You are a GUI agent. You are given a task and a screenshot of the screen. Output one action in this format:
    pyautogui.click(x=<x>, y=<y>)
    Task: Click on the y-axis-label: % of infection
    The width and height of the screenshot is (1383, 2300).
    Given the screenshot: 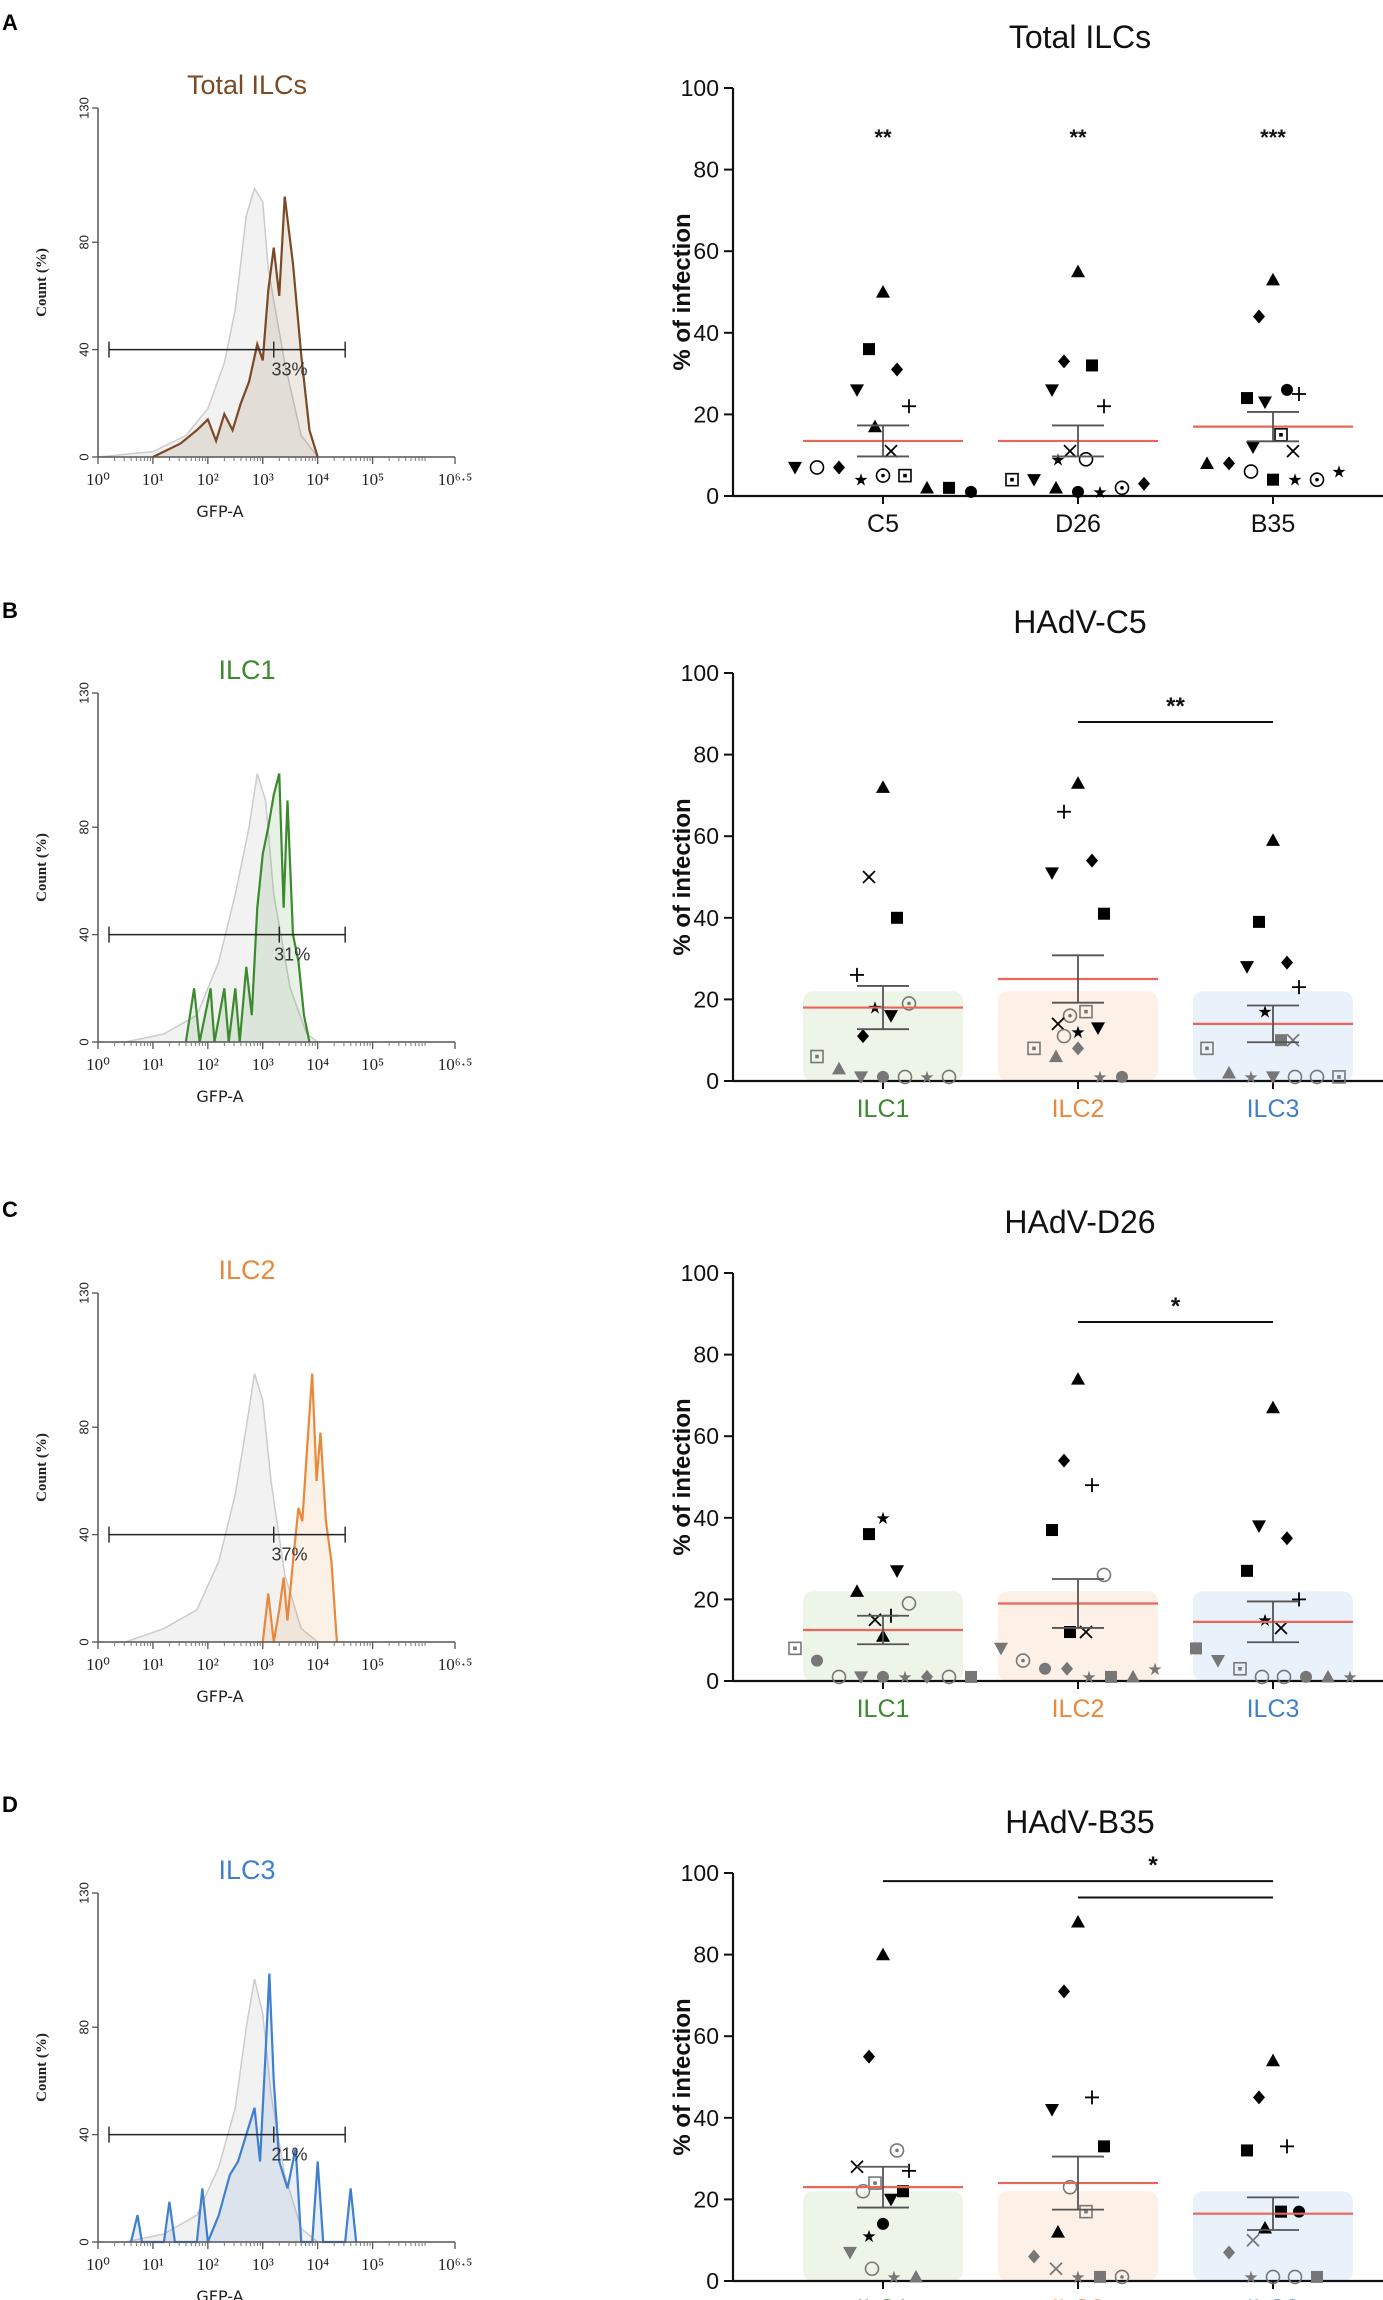 What is the action you would take?
    pyautogui.click(x=682, y=1476)
    